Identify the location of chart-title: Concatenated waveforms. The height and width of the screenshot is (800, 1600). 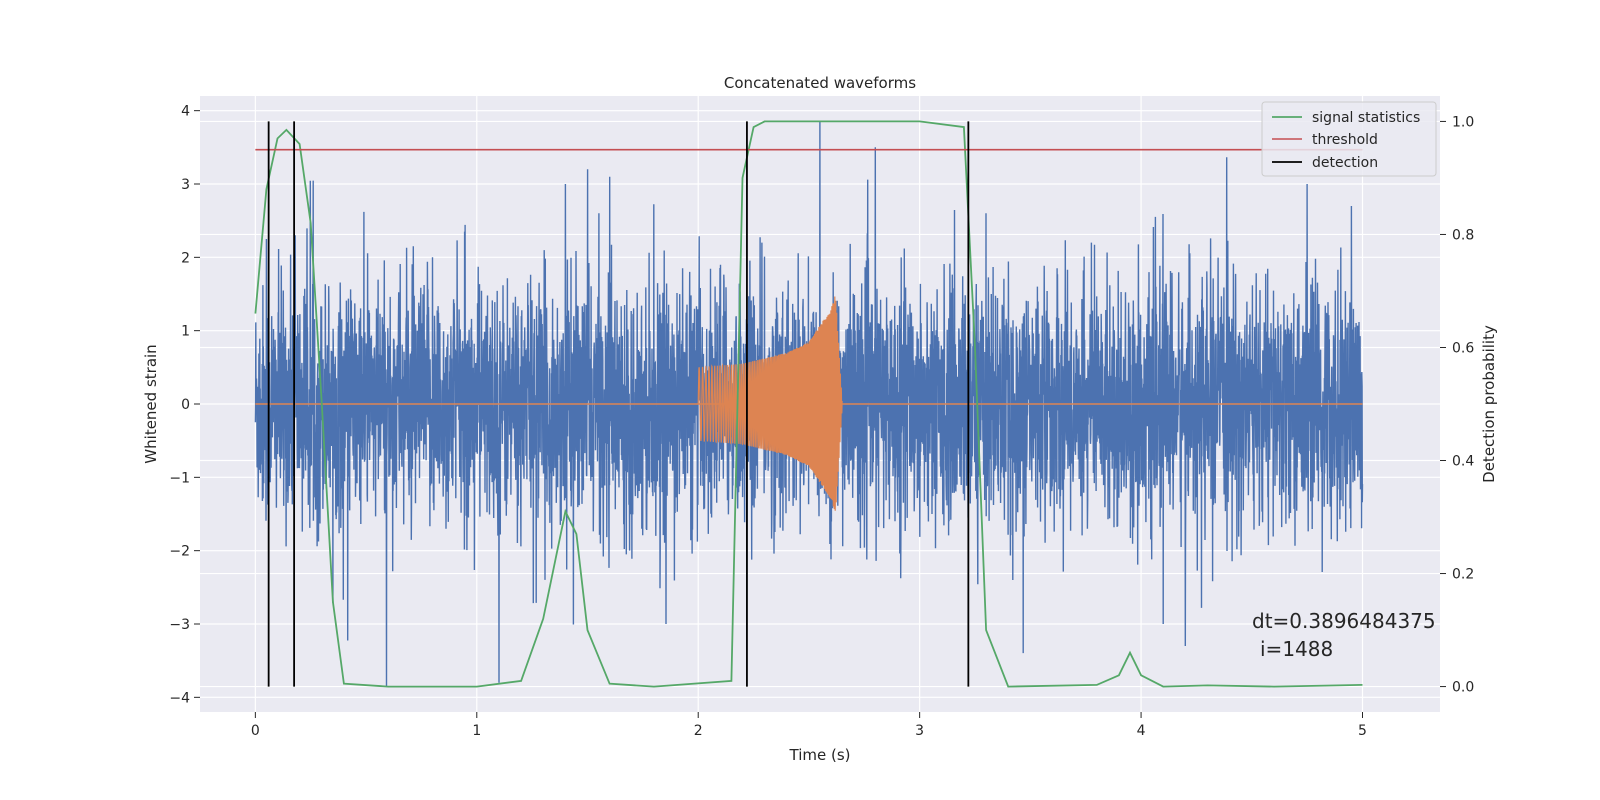
(820, 83).